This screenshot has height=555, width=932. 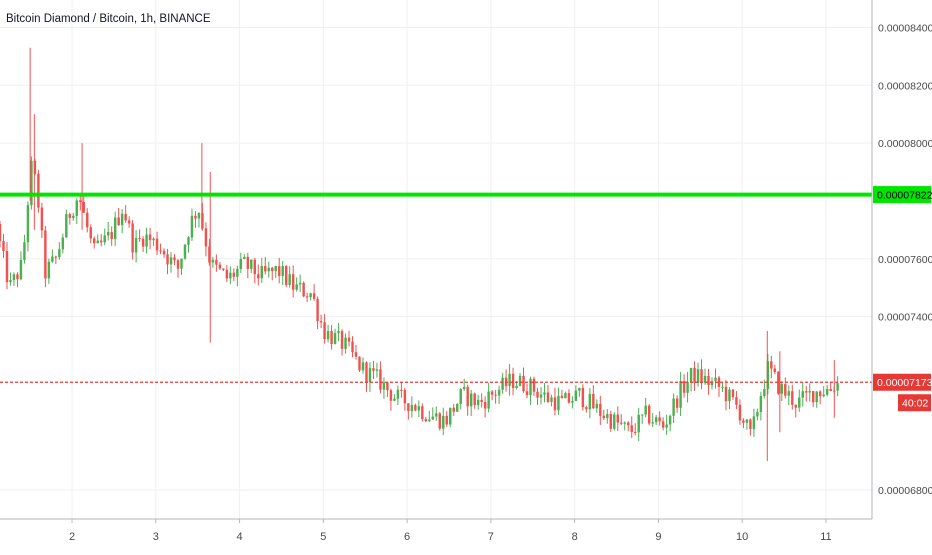 What do you see at coordinates (905, 144) in the screenshot?
I see `y-tick-label: 0.00008000` at bounding box center [905, 144].